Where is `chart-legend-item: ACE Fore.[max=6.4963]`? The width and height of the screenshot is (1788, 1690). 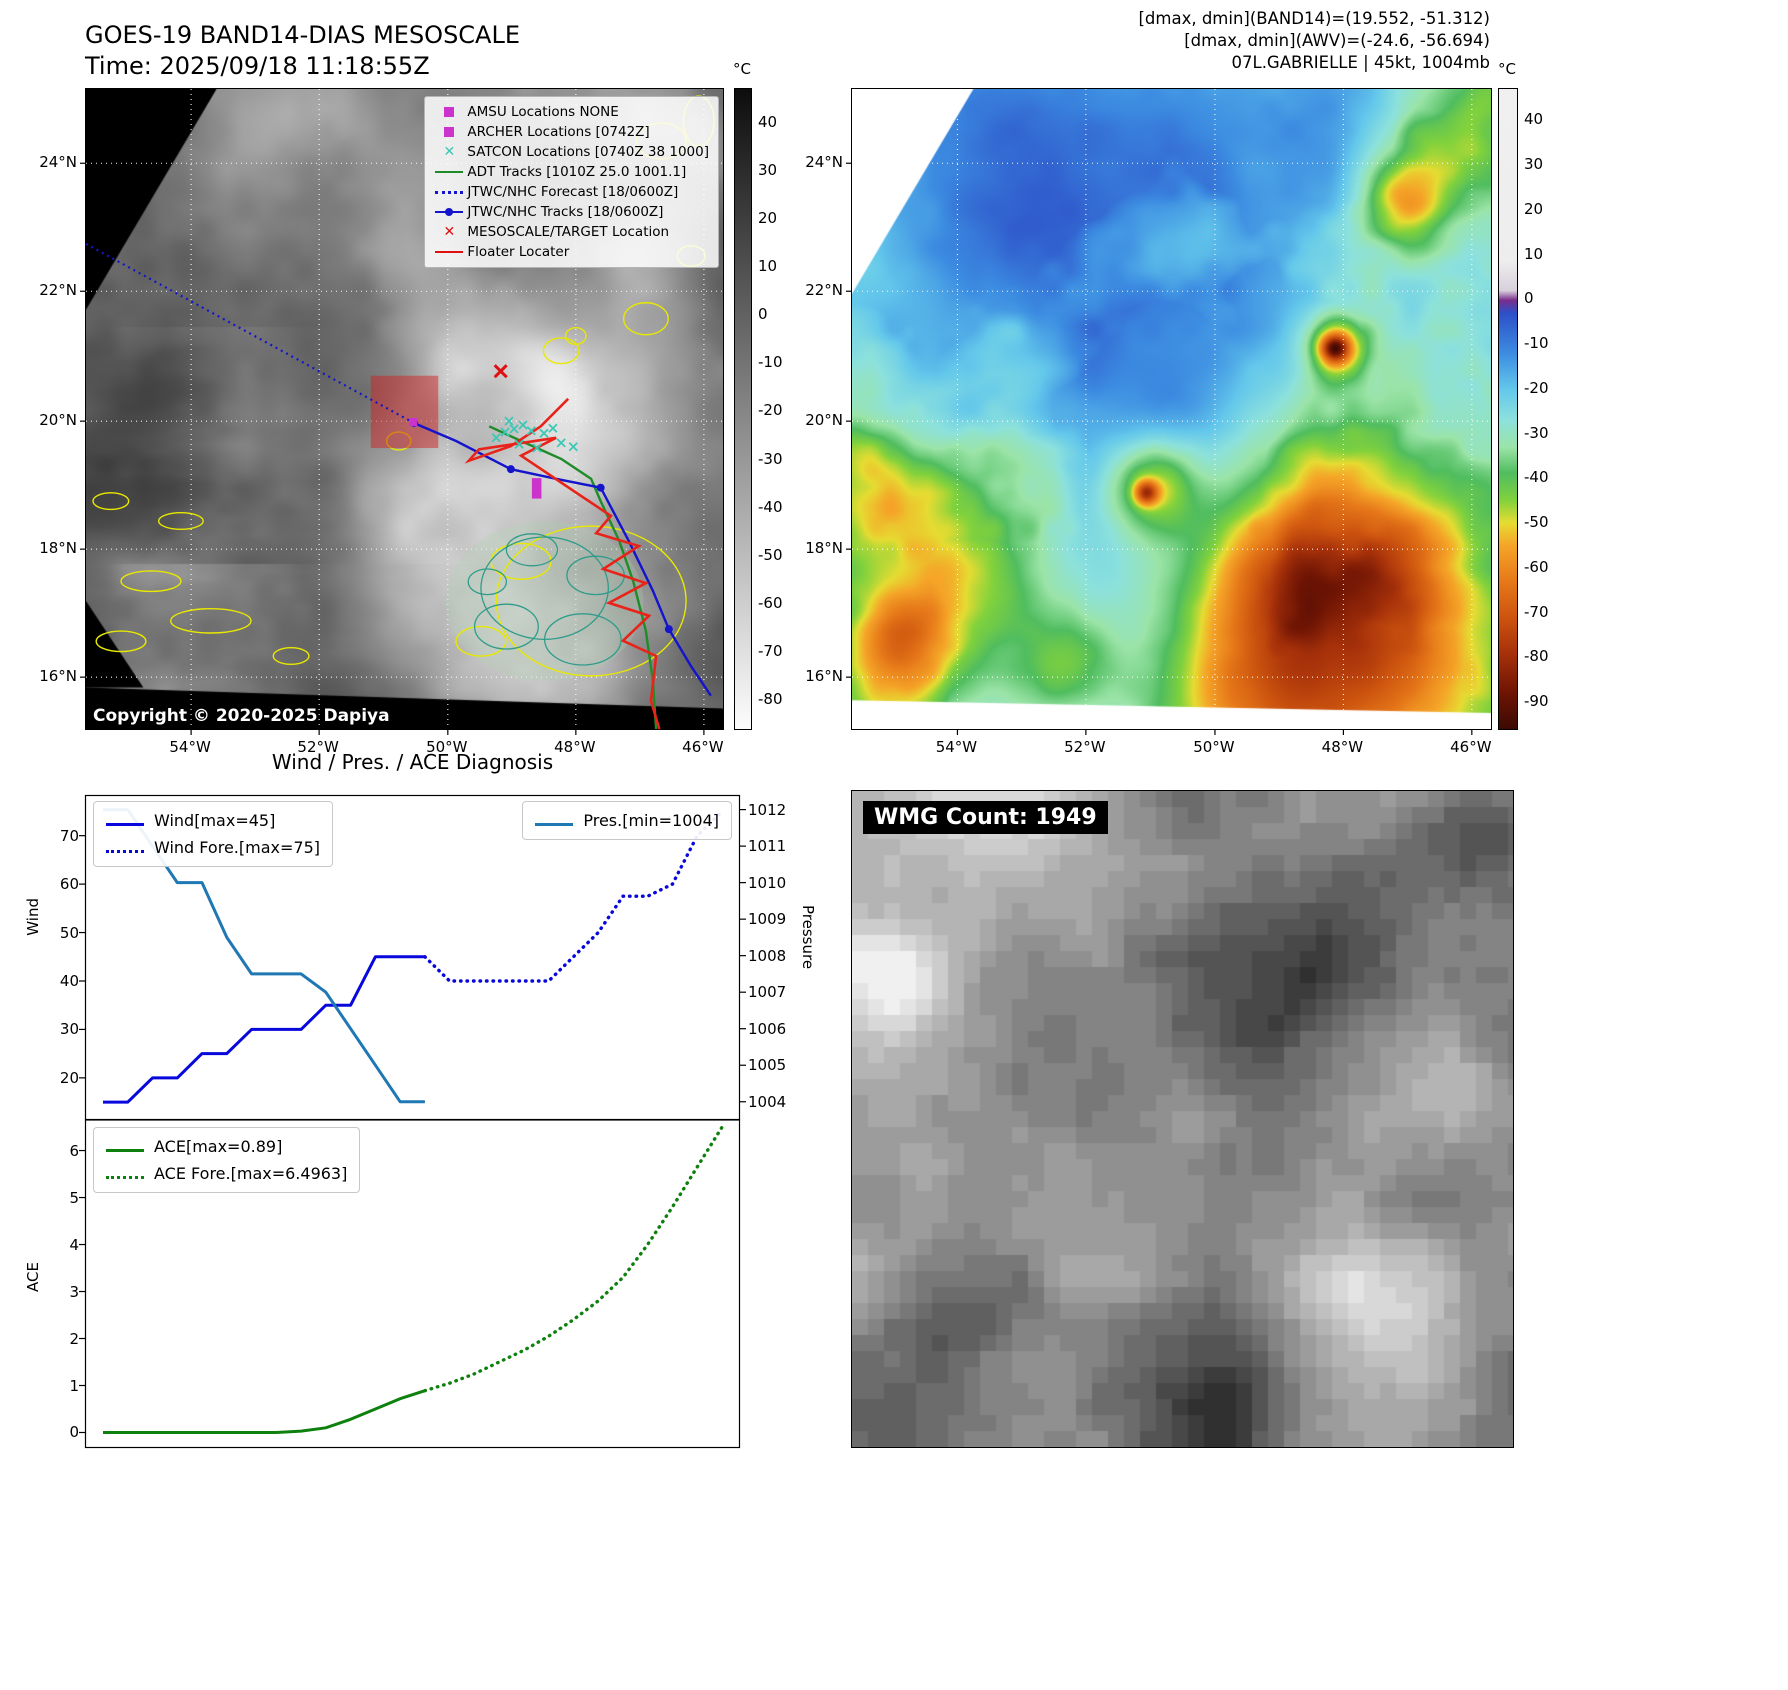
chart-legend-item: ACE Fore.[max=6.4963] is located at coordinates (226, 1173).